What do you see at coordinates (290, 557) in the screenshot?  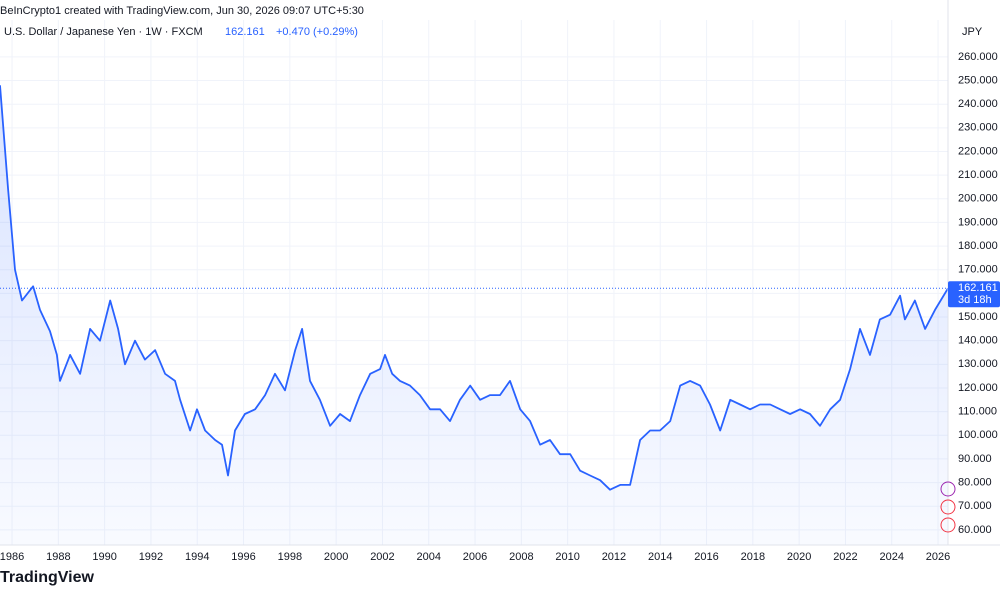 I see `x-tick-label: 1998` at bounding box center [290, 557].